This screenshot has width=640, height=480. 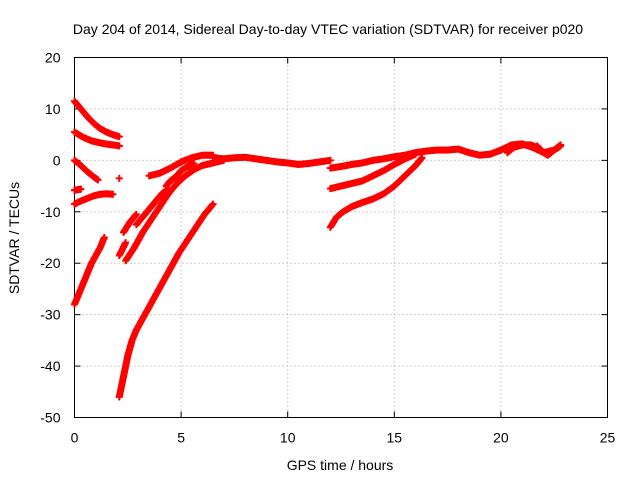 I want to click on y-axis-title: SDTVAR / TECUs, so click(x=14, y=238).